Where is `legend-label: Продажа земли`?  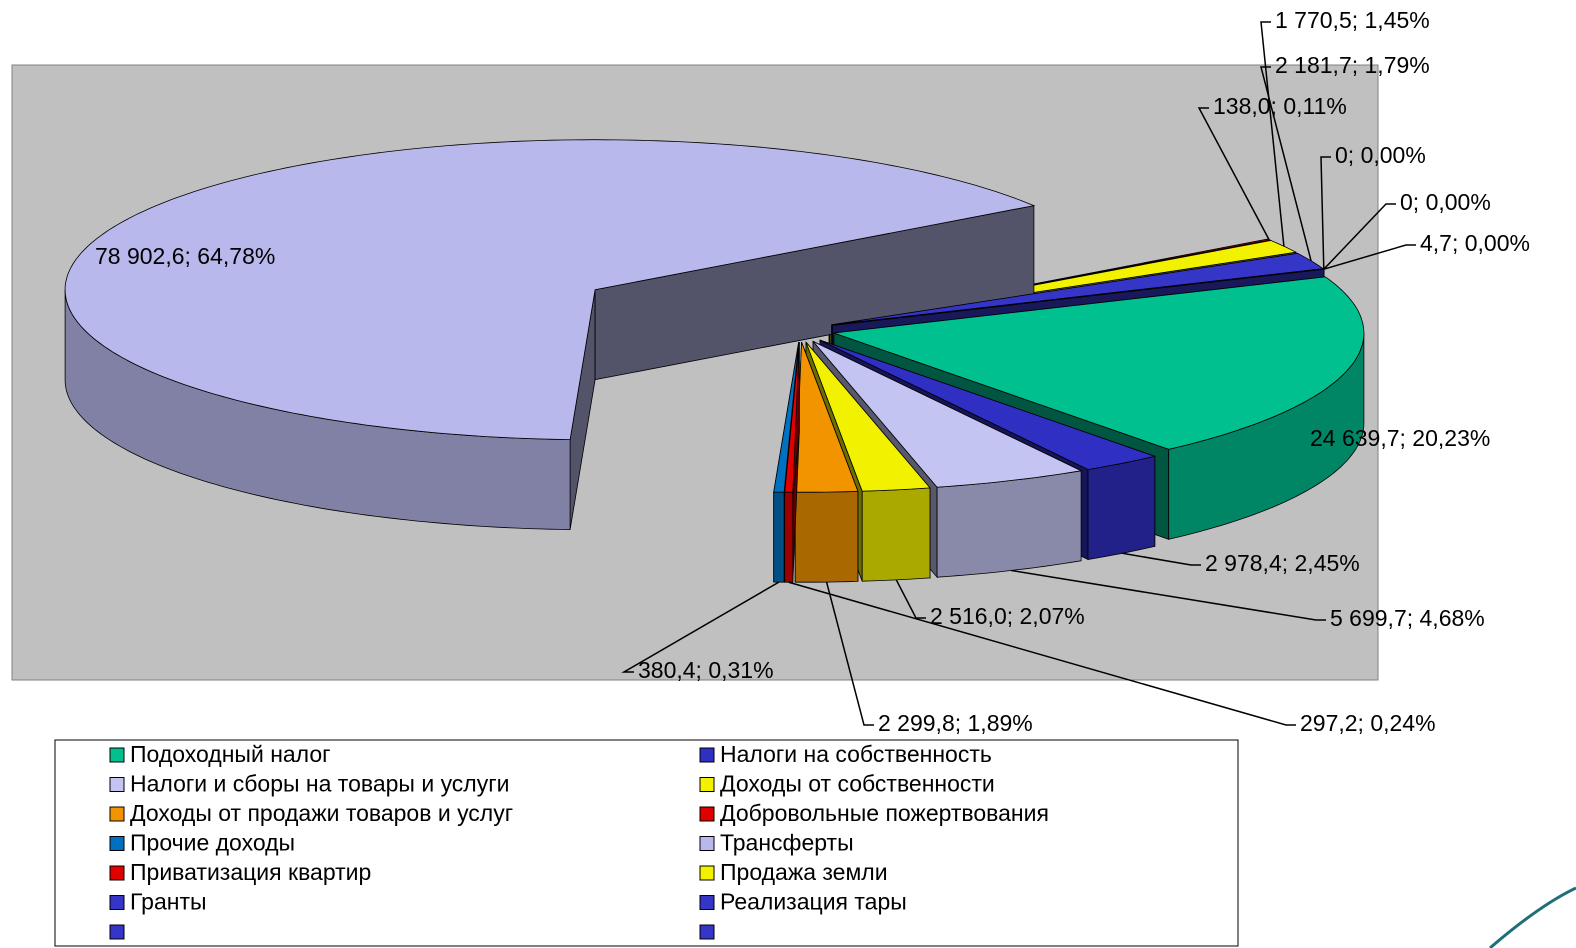
legend-label: Продажа земли is located at coordinates (804, 872).